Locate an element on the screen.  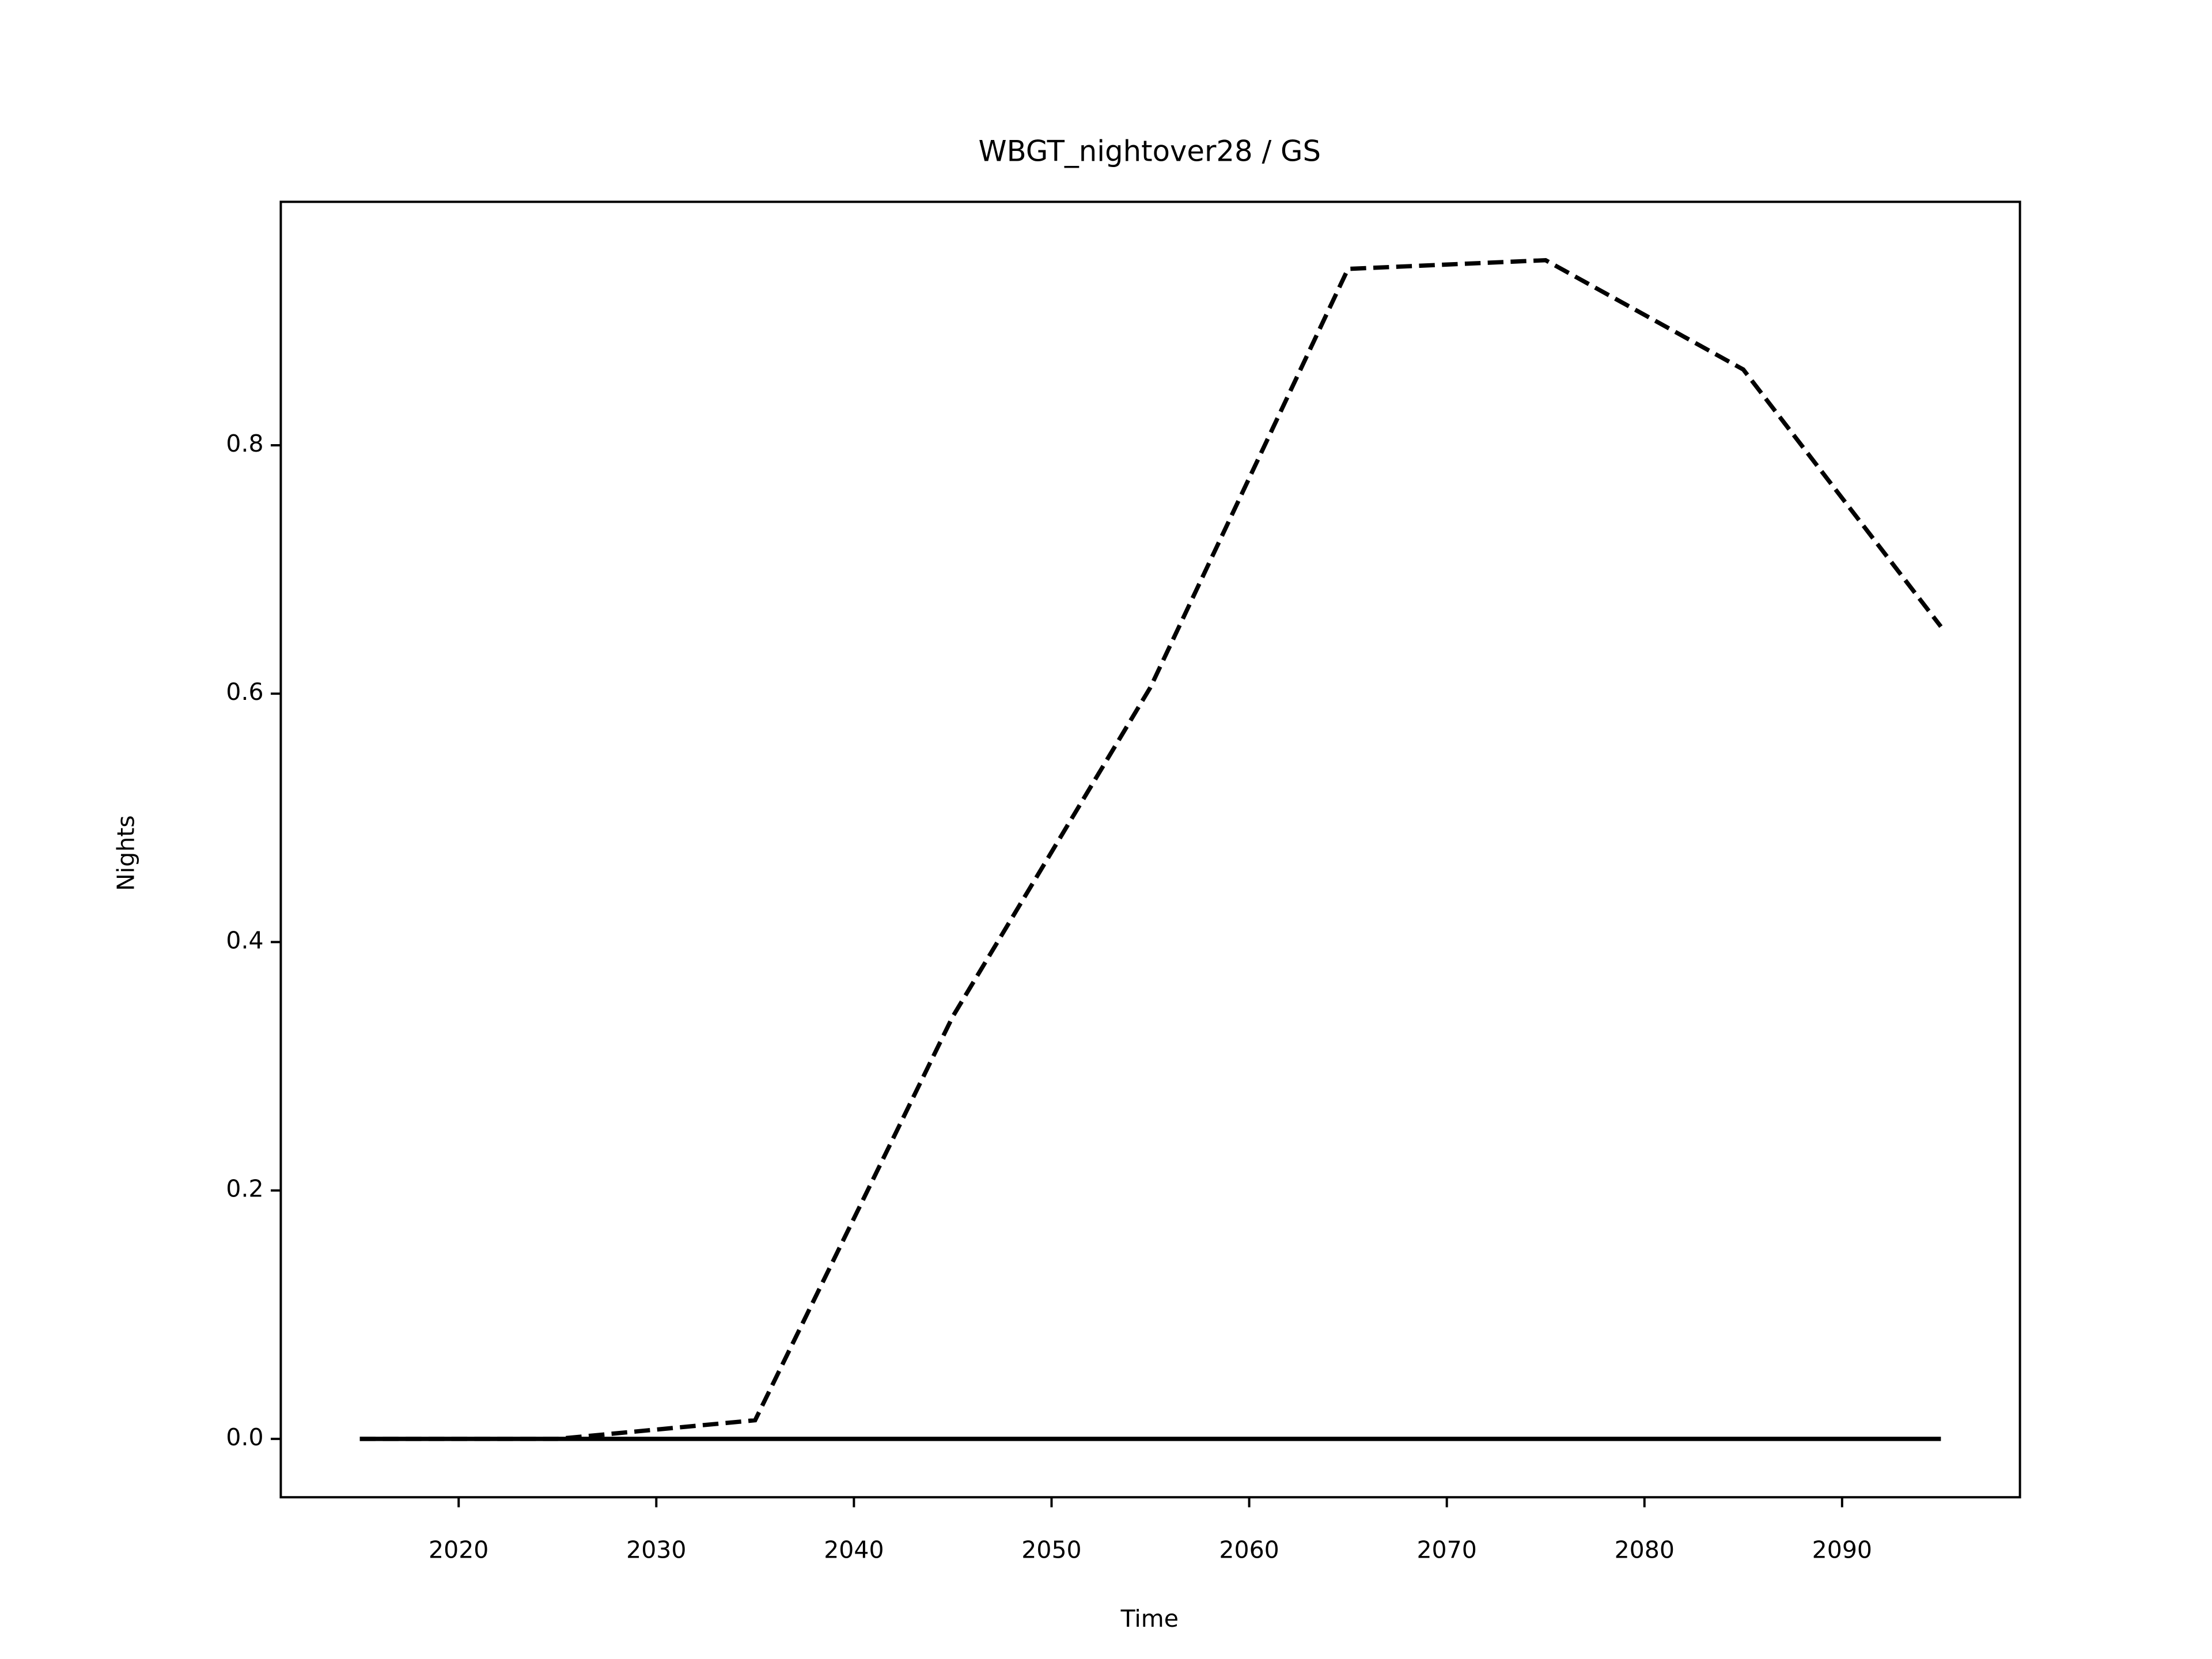
y-tick-label: 0.4 is located at coordinates (244, 940).